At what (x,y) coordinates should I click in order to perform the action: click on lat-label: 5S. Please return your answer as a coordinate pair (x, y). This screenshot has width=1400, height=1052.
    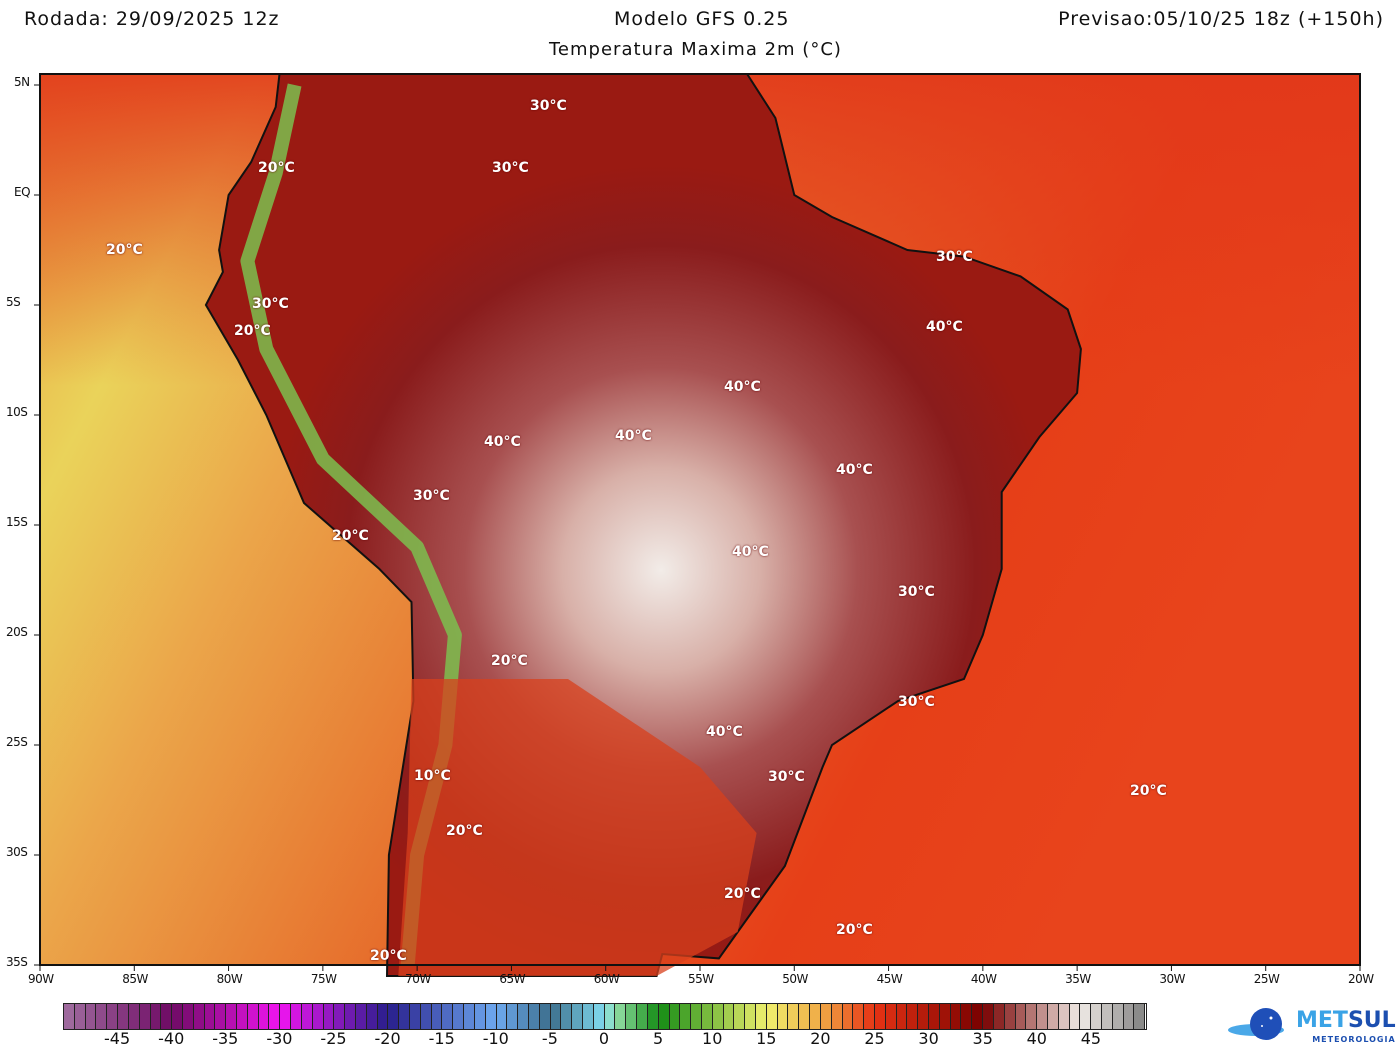
    Looking at the image, I should click on (13, 302).